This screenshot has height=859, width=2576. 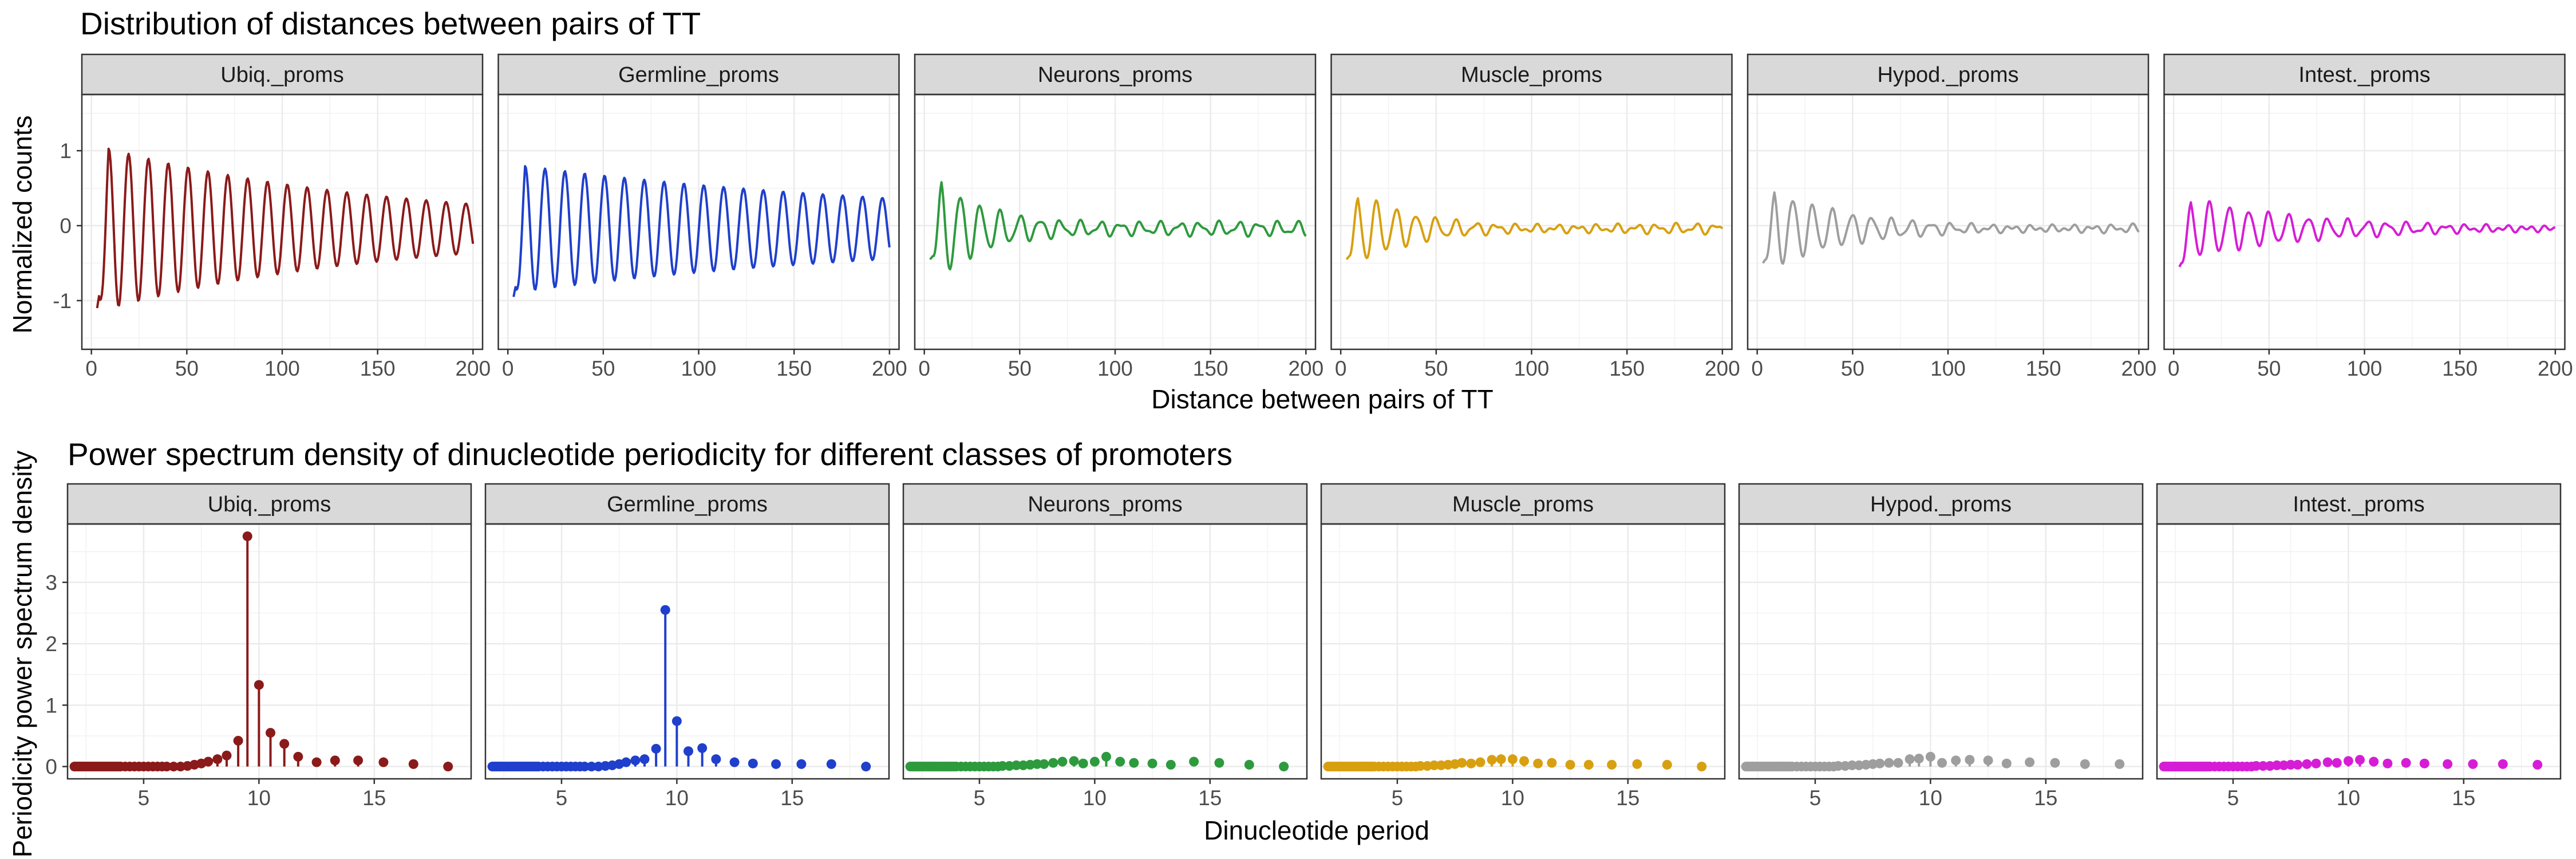 What do you see at coordinates (1316, 830) in the screenshot?
I see `bottom-x-axis-label: Dinucleotide period` at bounding box center [1316, 830].